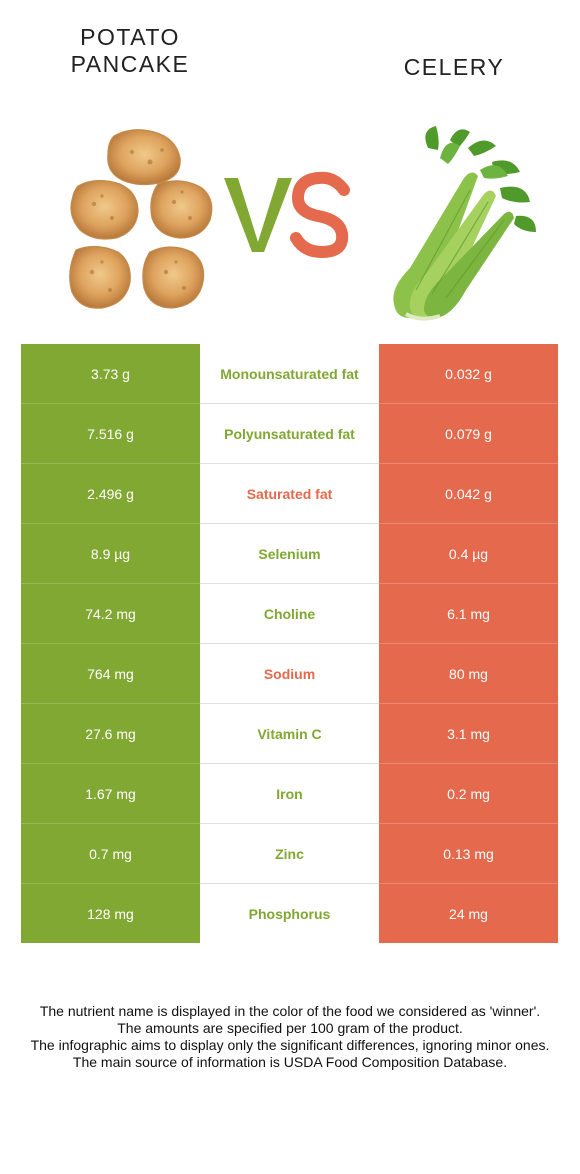  I want to click on table-row: 27.6 mg Vitamin C 3.1 mg, so click(289, 733).